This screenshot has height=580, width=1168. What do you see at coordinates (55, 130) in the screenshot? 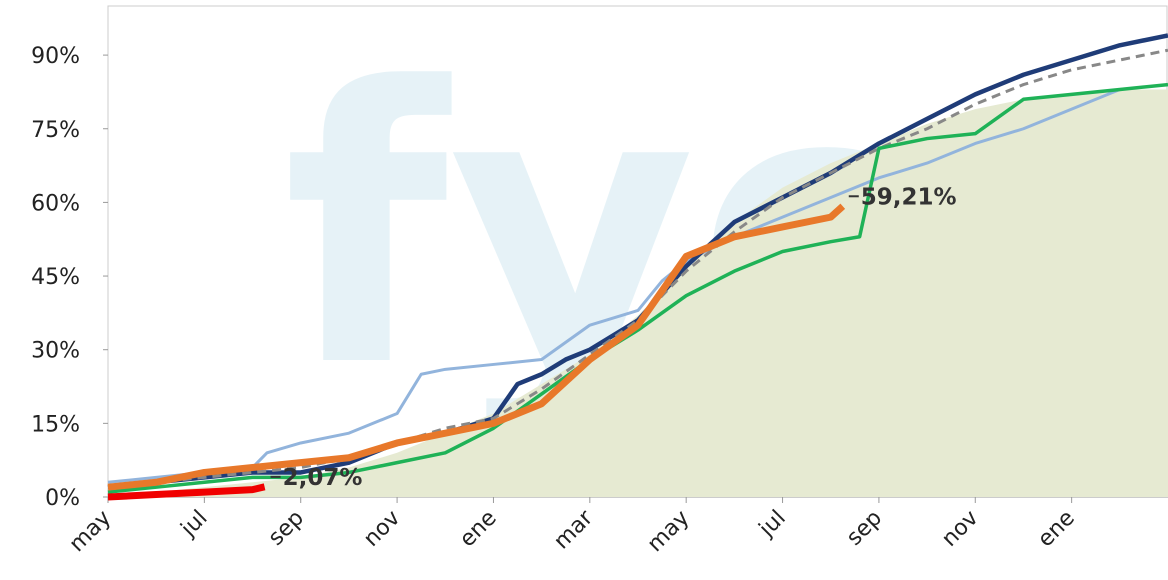
I see `y-tick-label: 75%` at bounding box center [55, 130].